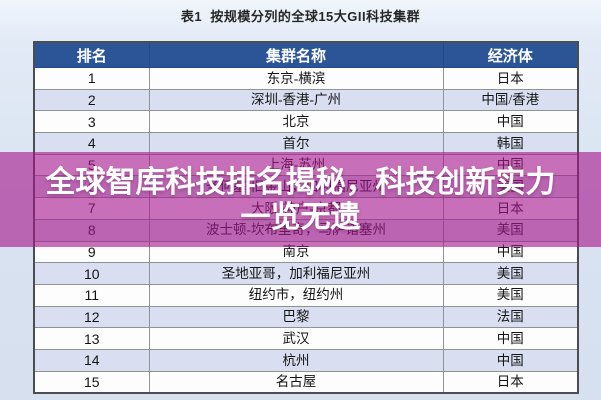  I want to click on rank-cell: 3, so click(91, 122).